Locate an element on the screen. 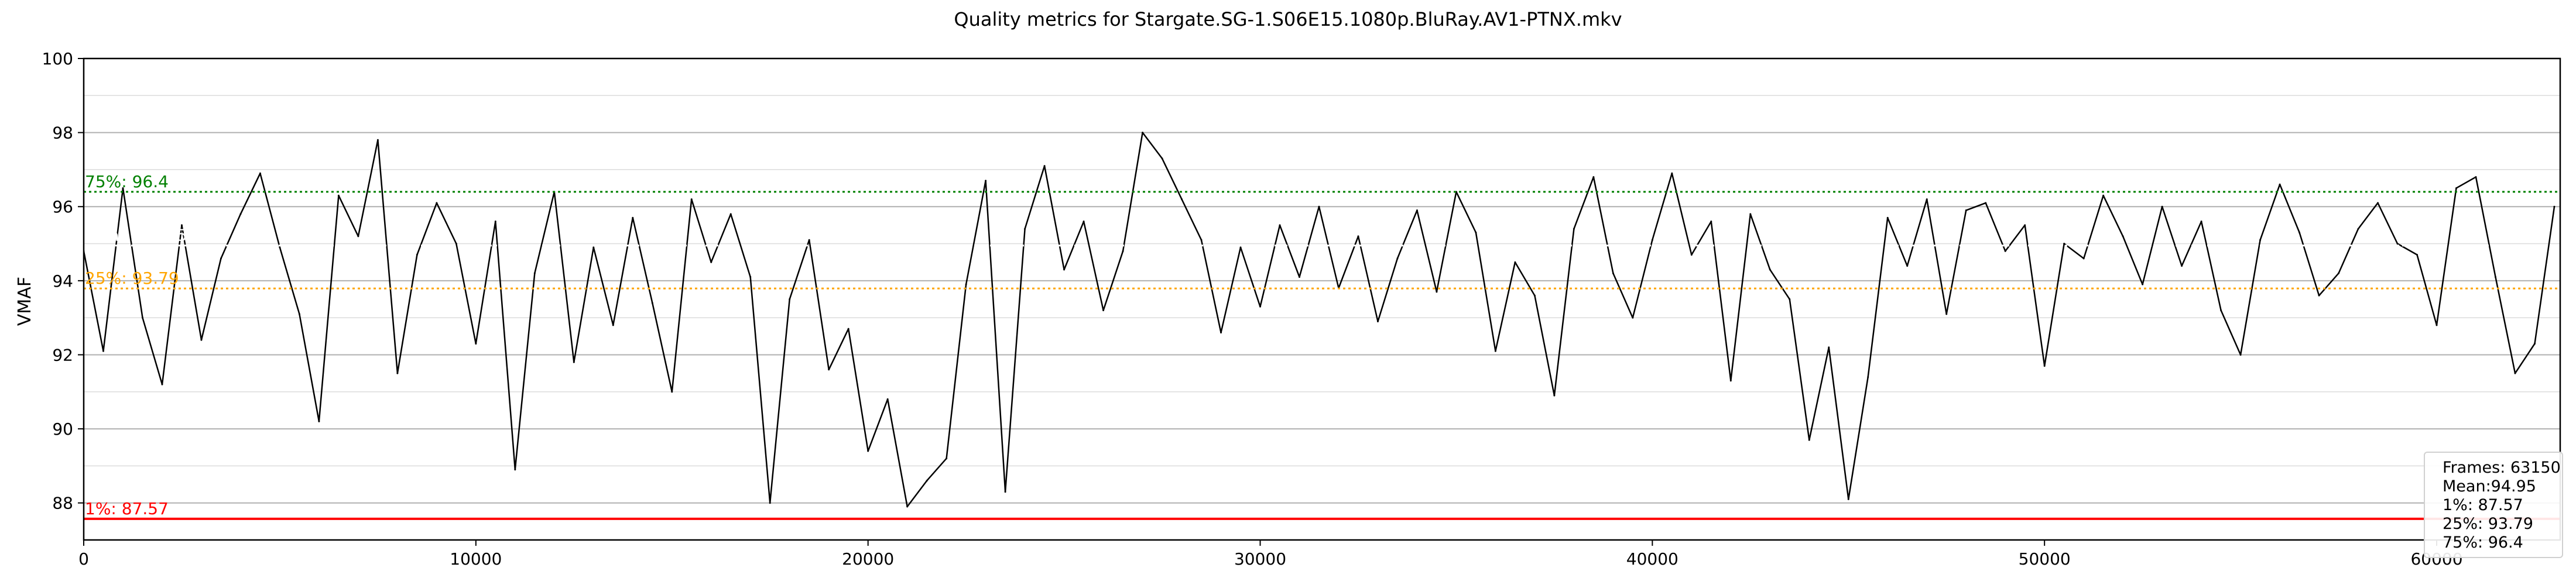 This screenshot has width=2576, height=585. y-axis: 88 90 92 94 96 98 100 is located at coordinates (63, 281).